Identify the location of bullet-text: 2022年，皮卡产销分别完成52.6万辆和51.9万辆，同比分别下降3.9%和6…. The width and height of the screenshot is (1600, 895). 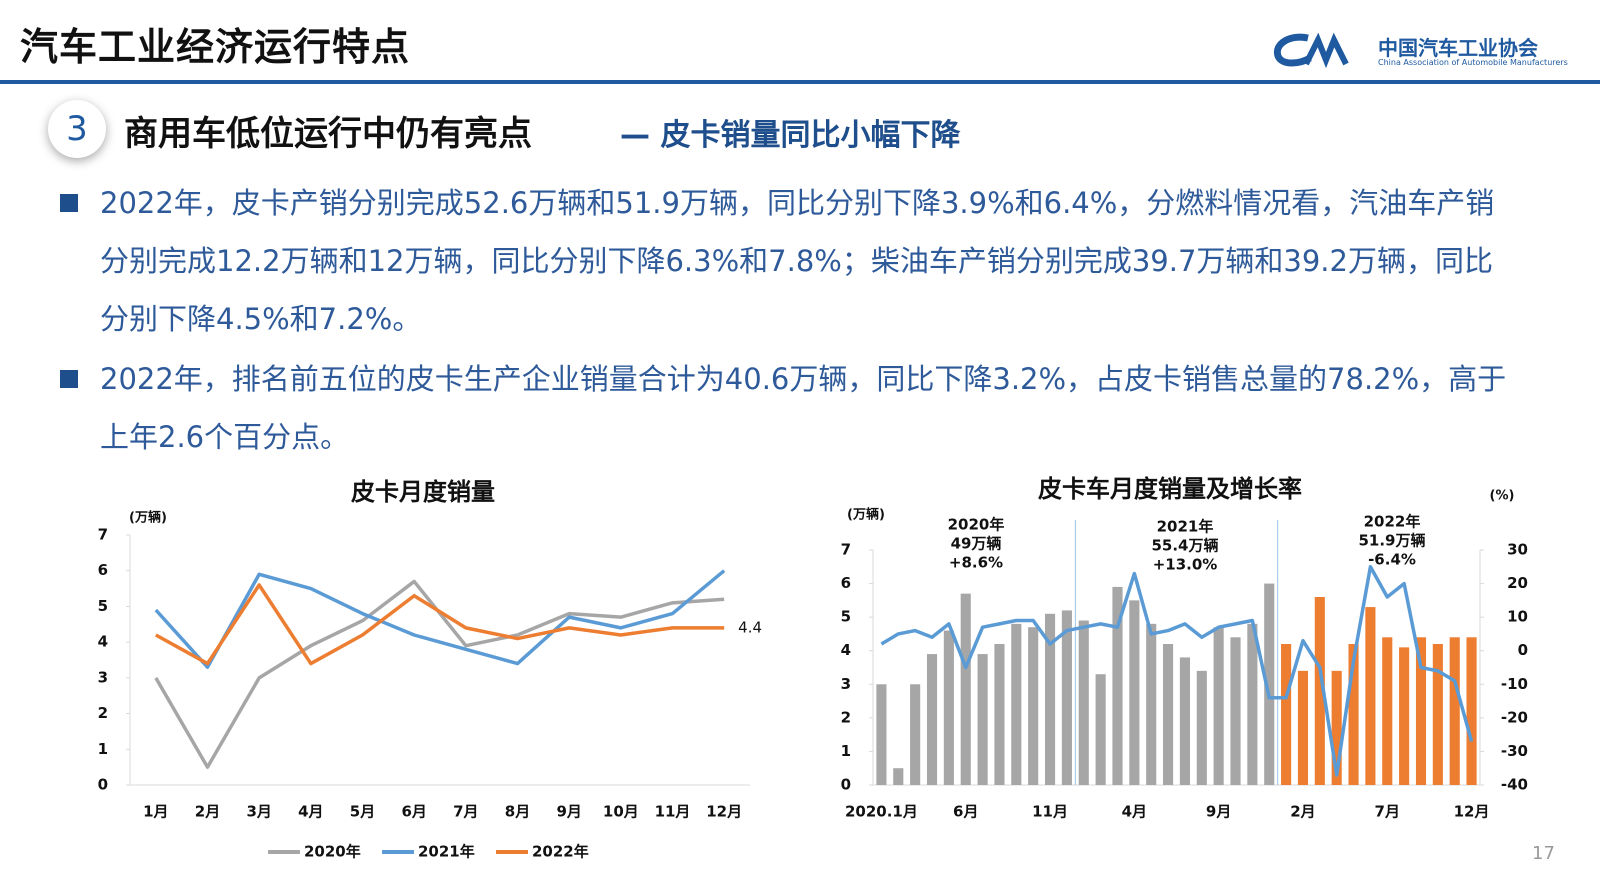
(797, 261).